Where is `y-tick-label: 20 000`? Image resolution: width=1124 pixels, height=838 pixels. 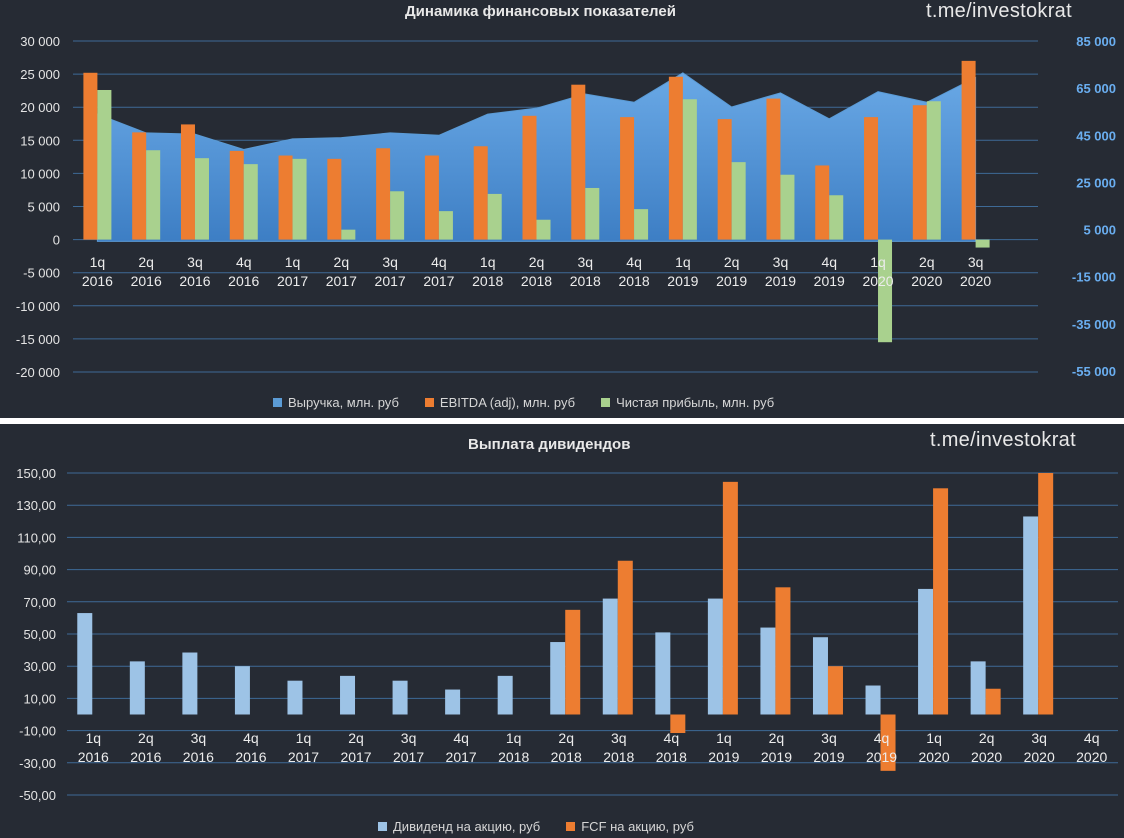 y-tick-label: 20 000 is located at coordinates (40, 107).